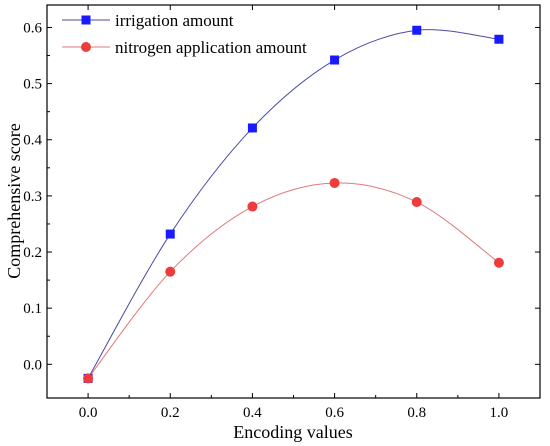 The width and height of the screenshot is (550, 446). What do you see at coordinates (252, 413) in the screenshot?
I see `x-tick-label: 0.4` at bounding box center [252, 413].